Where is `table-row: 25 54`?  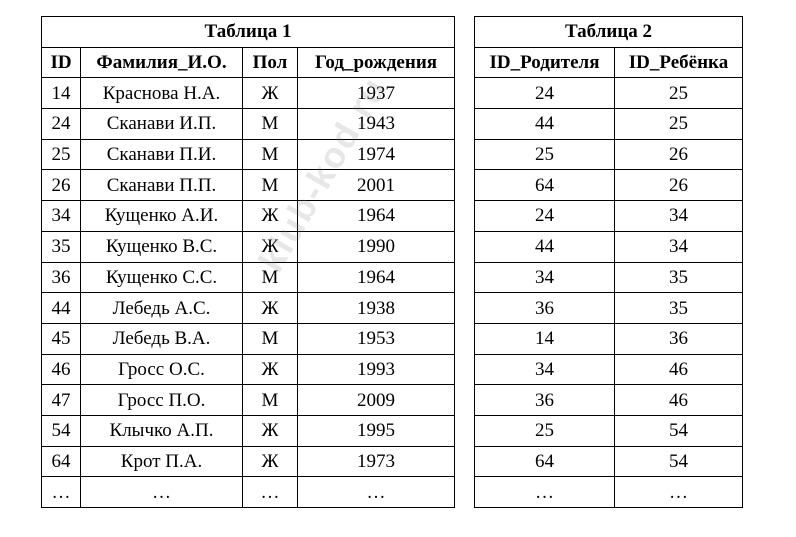 table-row: 25 54 is located at coordinates (608, 430).